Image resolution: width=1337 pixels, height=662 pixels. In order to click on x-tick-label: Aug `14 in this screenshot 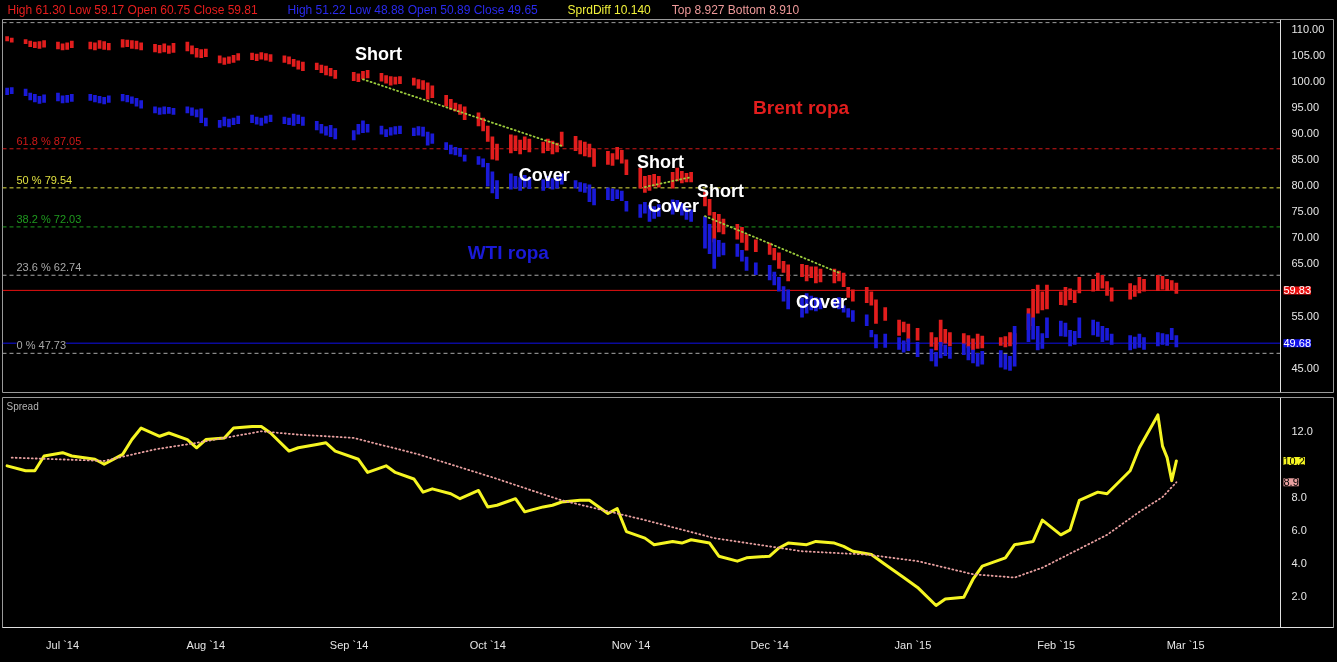, I will do `click(206, 644)`.